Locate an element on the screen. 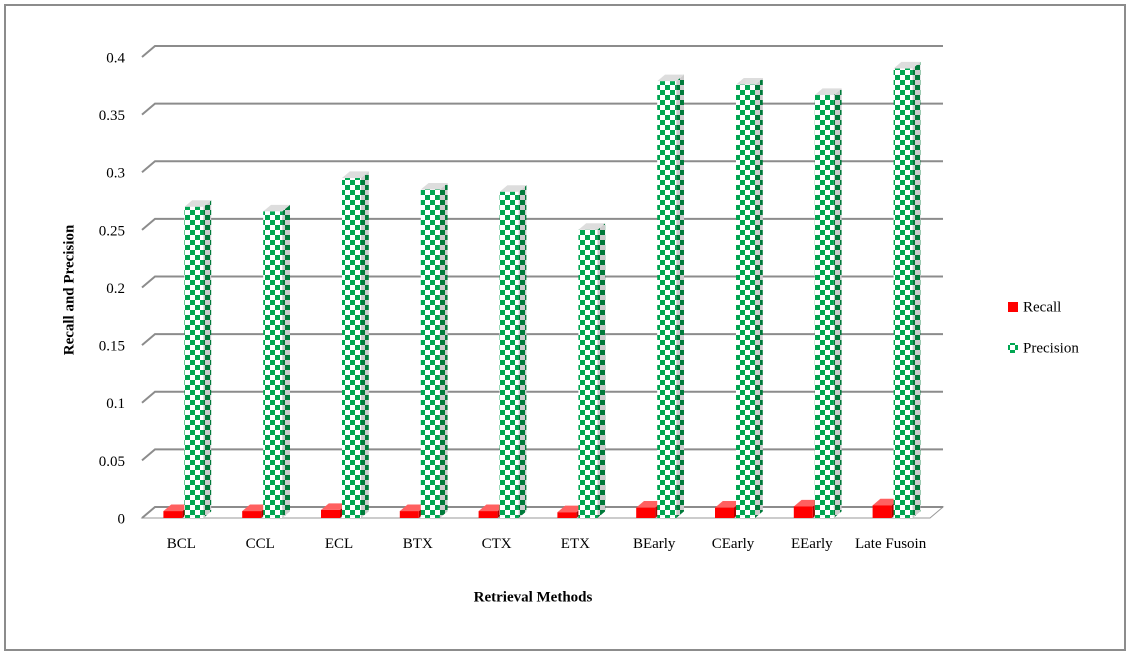 Image resolution: width=1131 pixels, height=657 pixels. x-axis-title: Retrieval Methods is located at coordinates (533, 597).